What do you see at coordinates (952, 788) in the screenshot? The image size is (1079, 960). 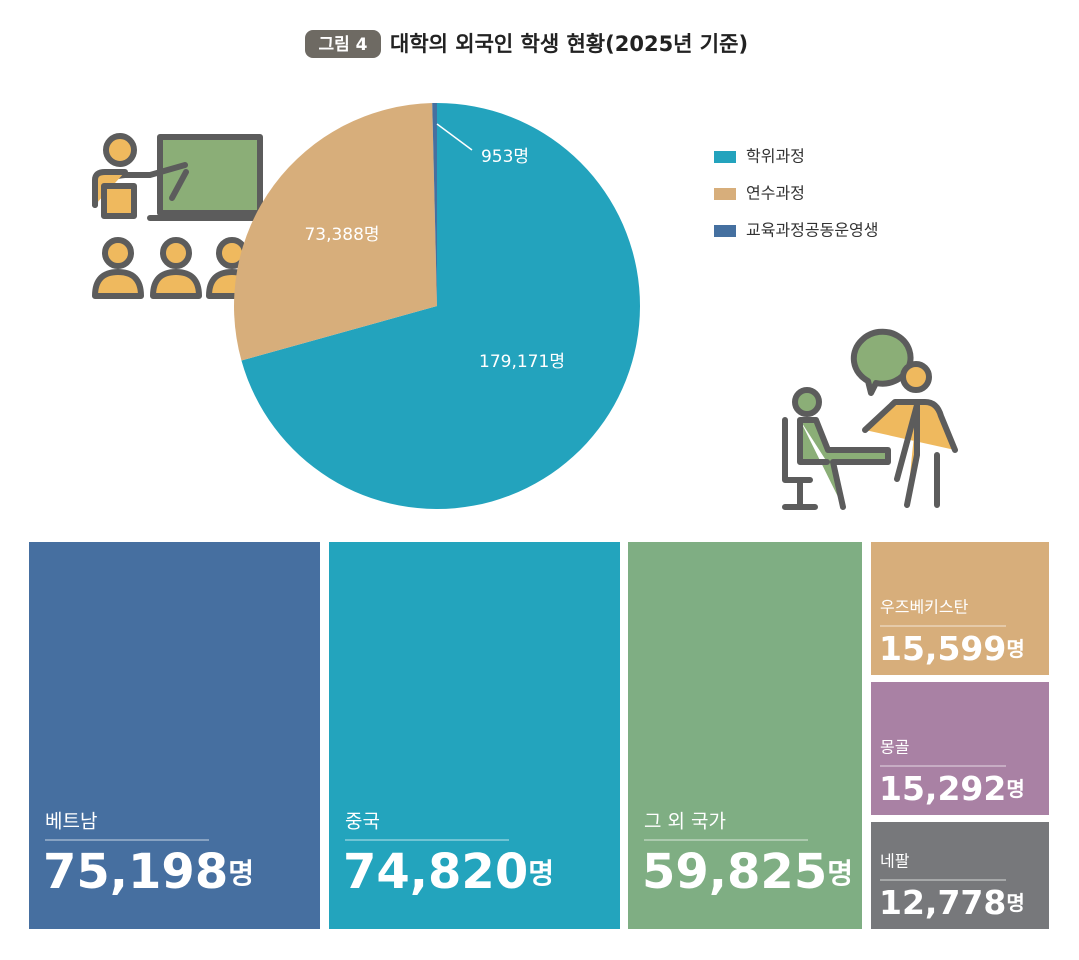 I see `cell-value: 15,292명` at bounding box center [952, 788].